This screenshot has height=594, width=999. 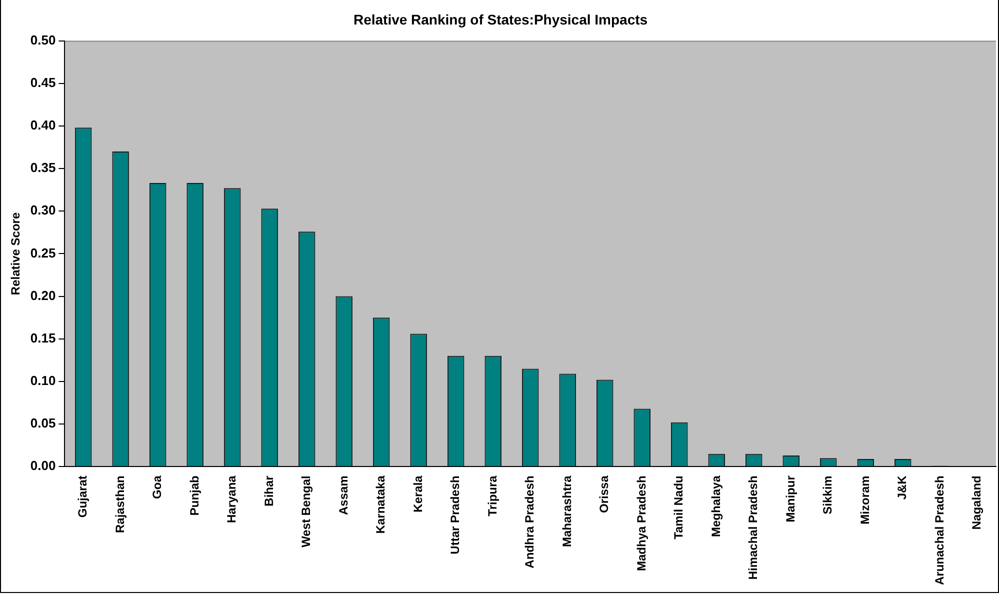 What do you see at coordinates (492, 495) in the screenshot?
I see `x-tick-label: Tripura` at bounding box center [492, 495].